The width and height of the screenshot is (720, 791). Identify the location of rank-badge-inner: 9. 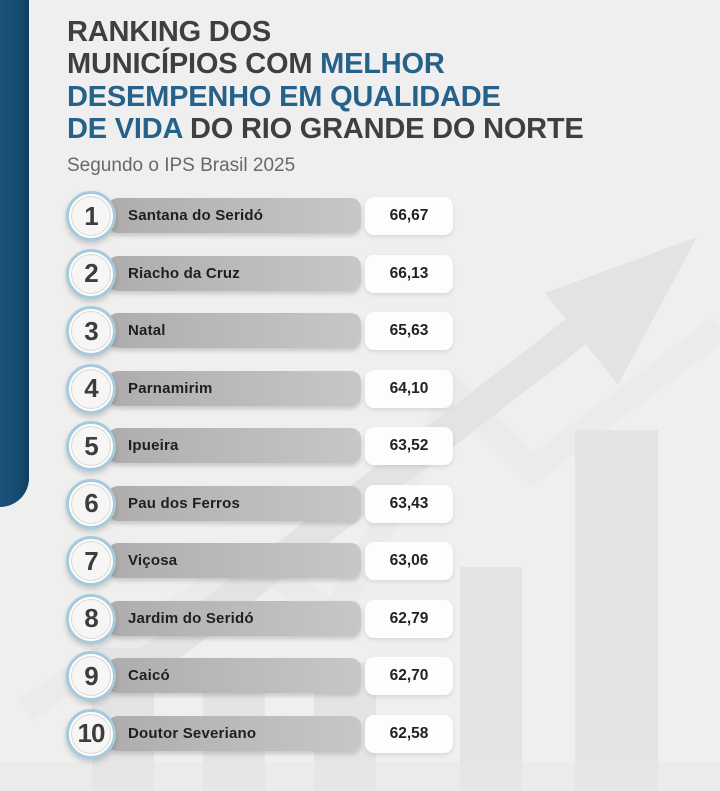
(91, 676).